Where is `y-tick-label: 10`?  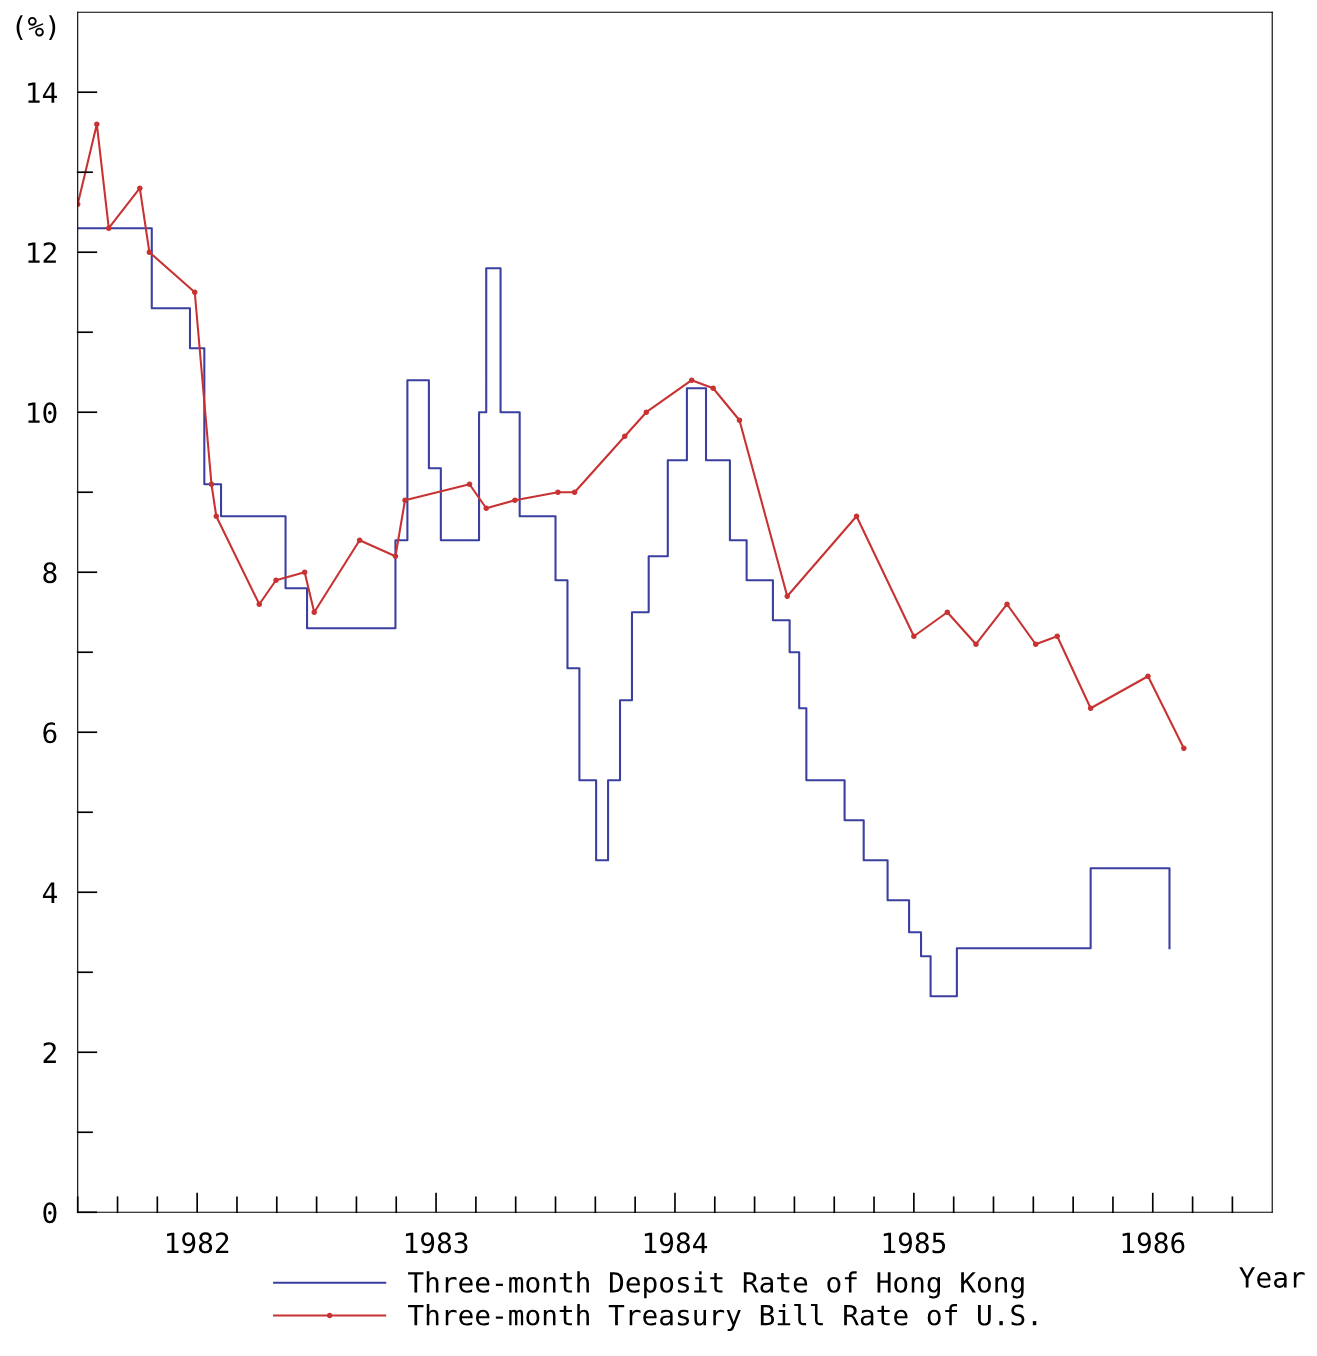
y-tick-label: 10 is located at coordinates (42, 413).